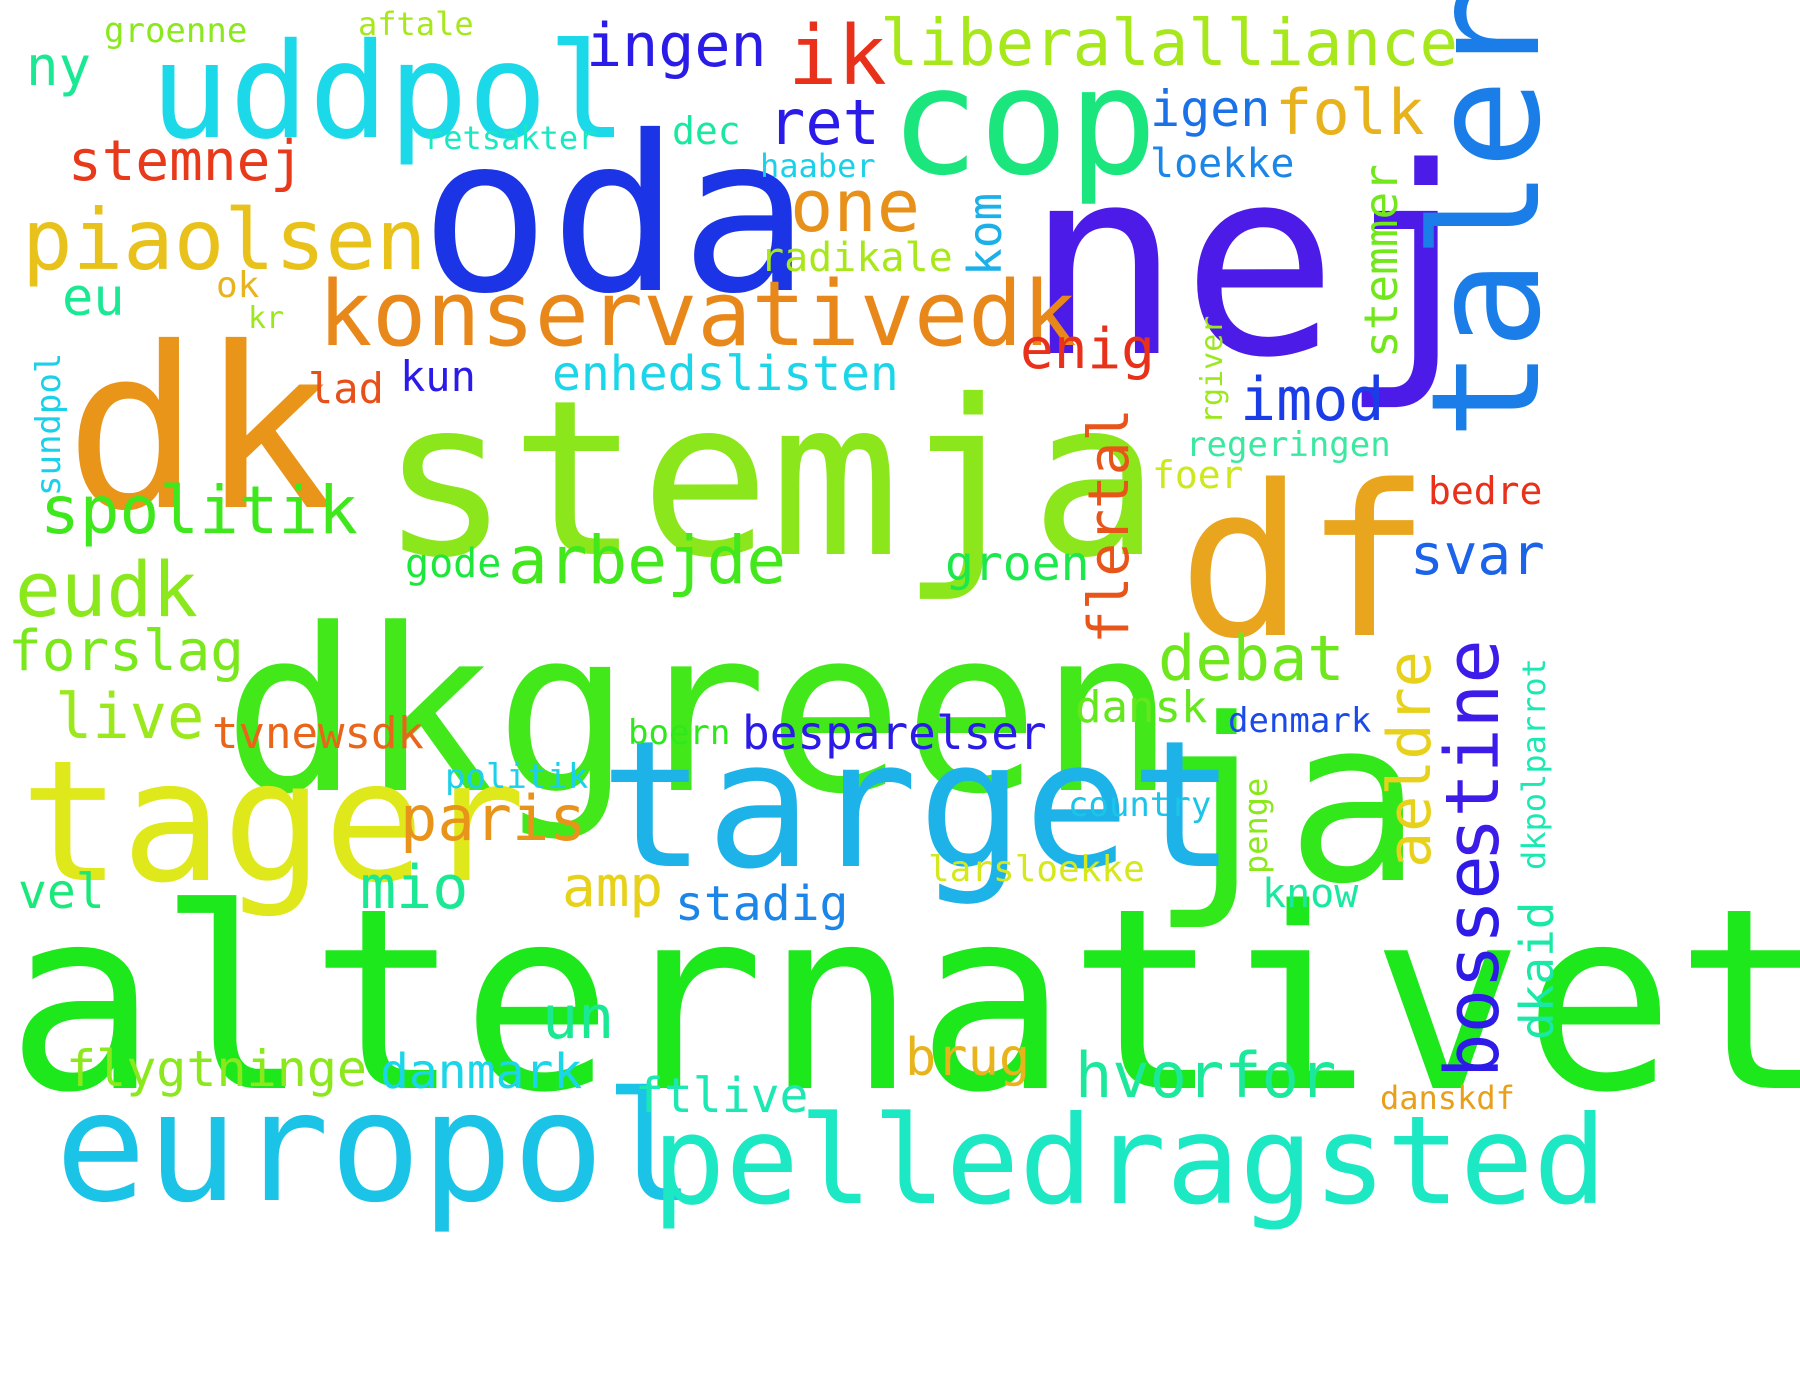 This screenshot has width=1800, height=1400. I want to click on word: stemnej, so click(186, 161).